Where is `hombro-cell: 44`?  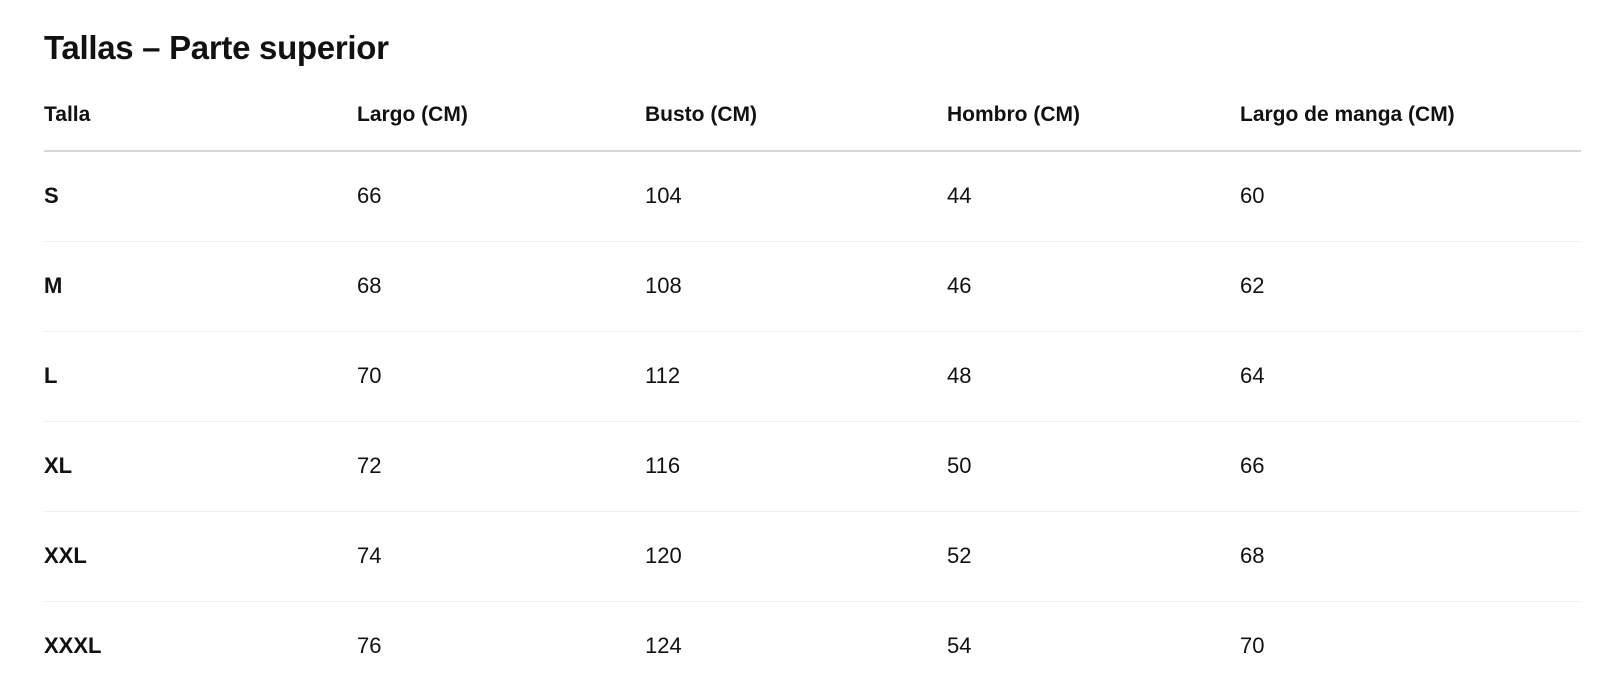 hombro-cell: 44 is located at coordinates (1093, 196).